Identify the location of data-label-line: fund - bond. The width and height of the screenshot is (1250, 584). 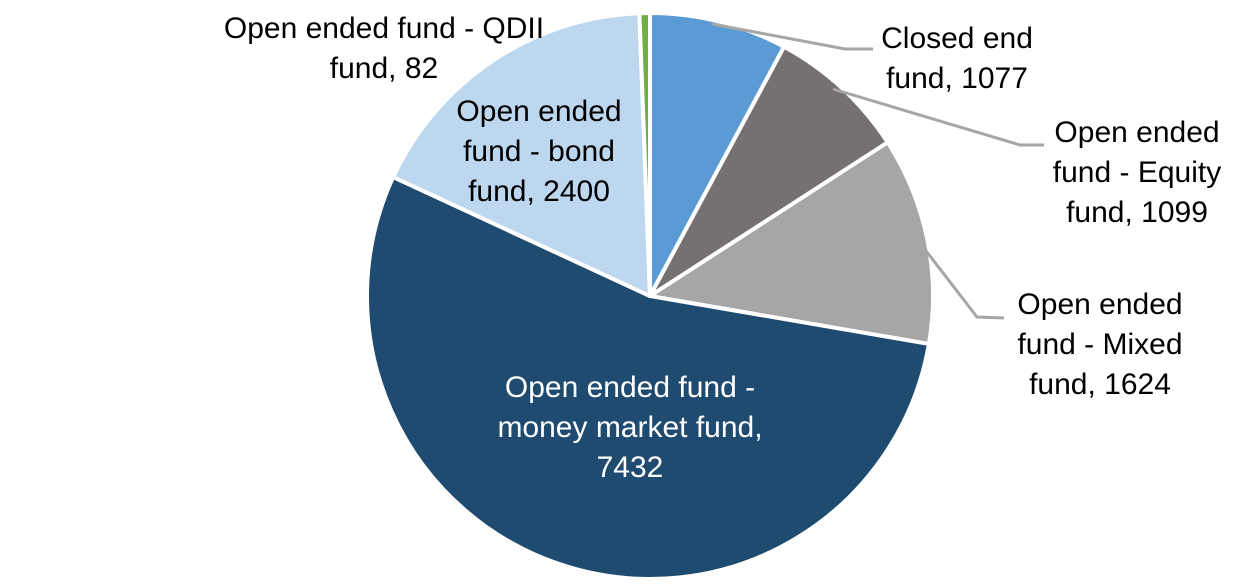
(539, 151).